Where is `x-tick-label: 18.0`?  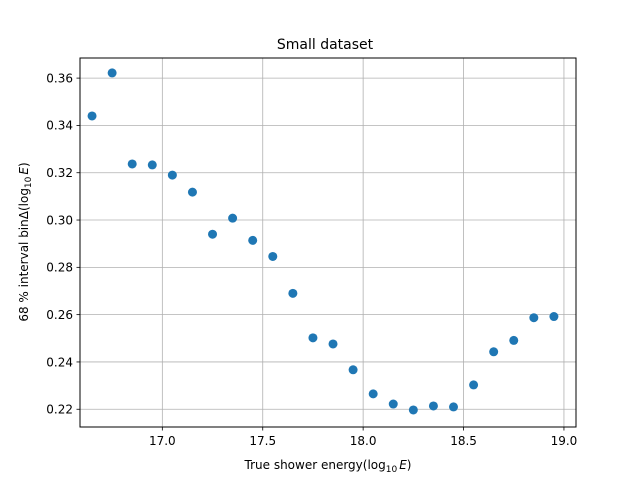
x-tick-label: 18.0 is located at coordinates (363, 441).